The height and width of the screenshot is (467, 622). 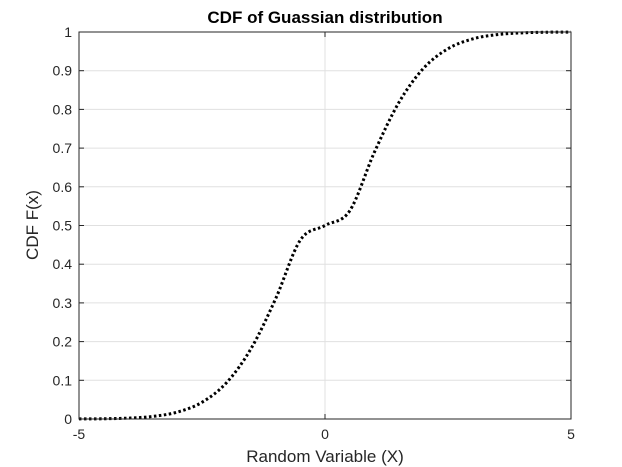 What do you see at coordinates (63, 264) in the screenshot?
I see `y-tick-label: 0.4` at bounding box center [63, 264].